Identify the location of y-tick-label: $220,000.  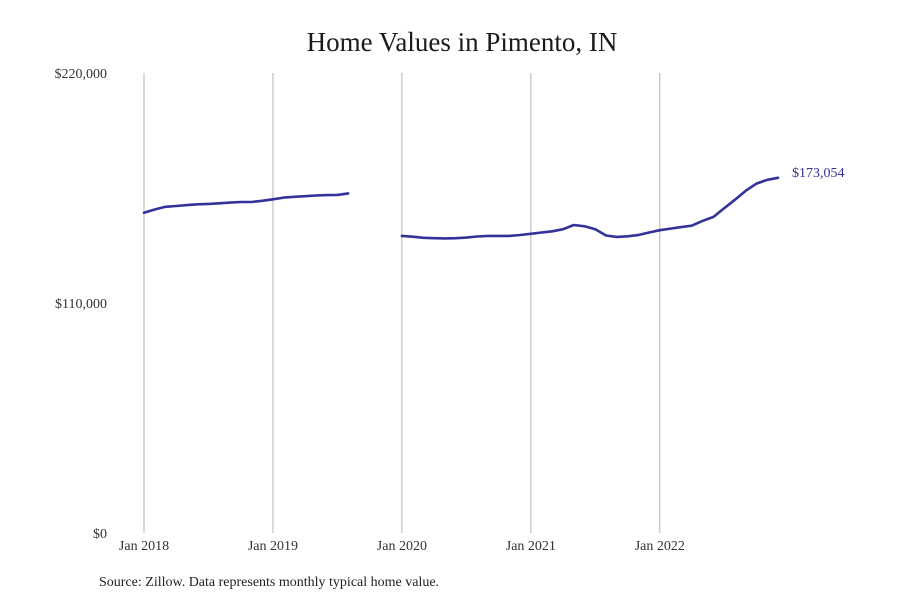
(81, 74).